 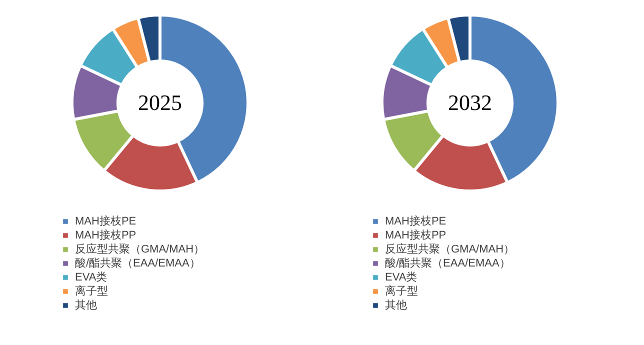 I want to click on text: 2025, so click(x=160, y=102).